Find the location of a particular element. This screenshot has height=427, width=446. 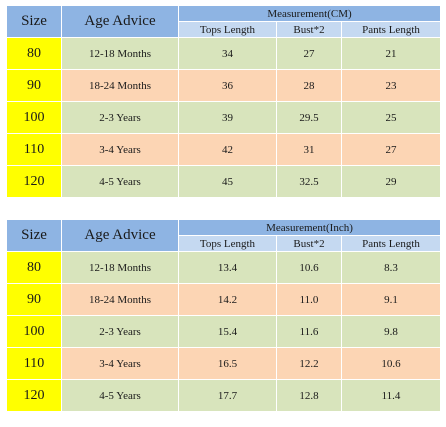

table-row: 100 2-3 Years 15.4 11.6 9.8 is located at coordinates (223, 331).